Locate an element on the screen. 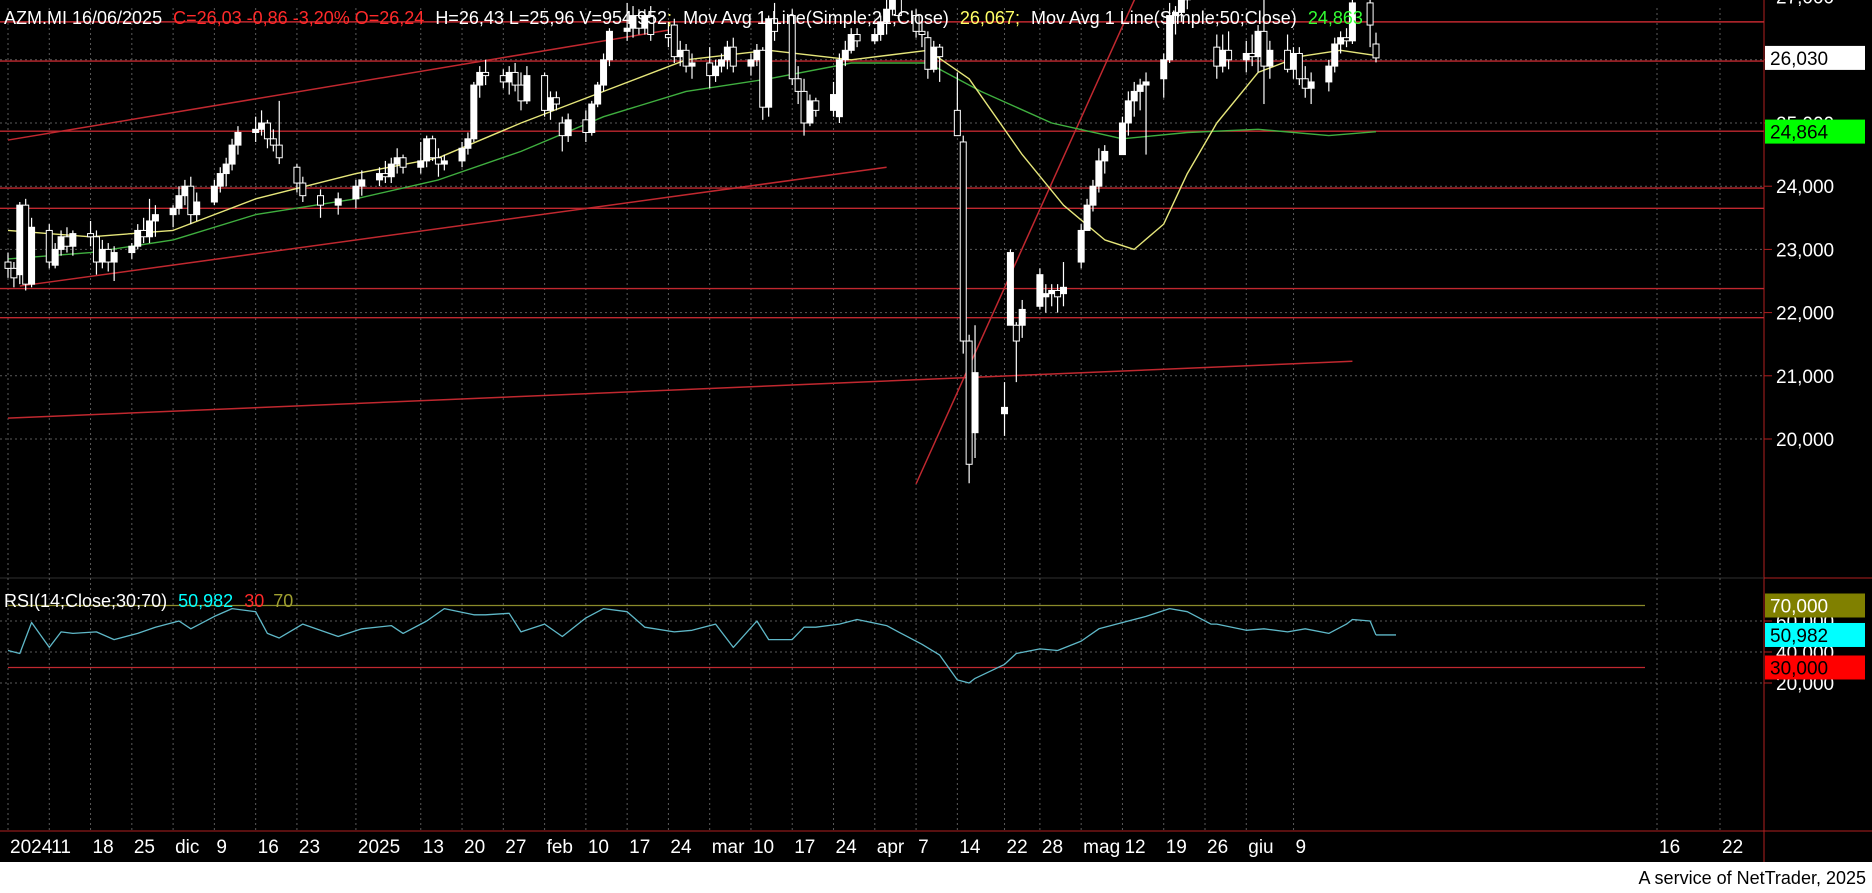  x-tick-label: dic is located at coordinates (187, 847).